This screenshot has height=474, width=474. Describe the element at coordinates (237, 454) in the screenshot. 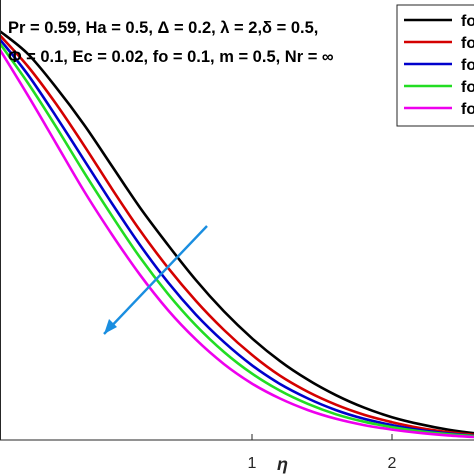

I see `x-axis: 123 η` at that location.